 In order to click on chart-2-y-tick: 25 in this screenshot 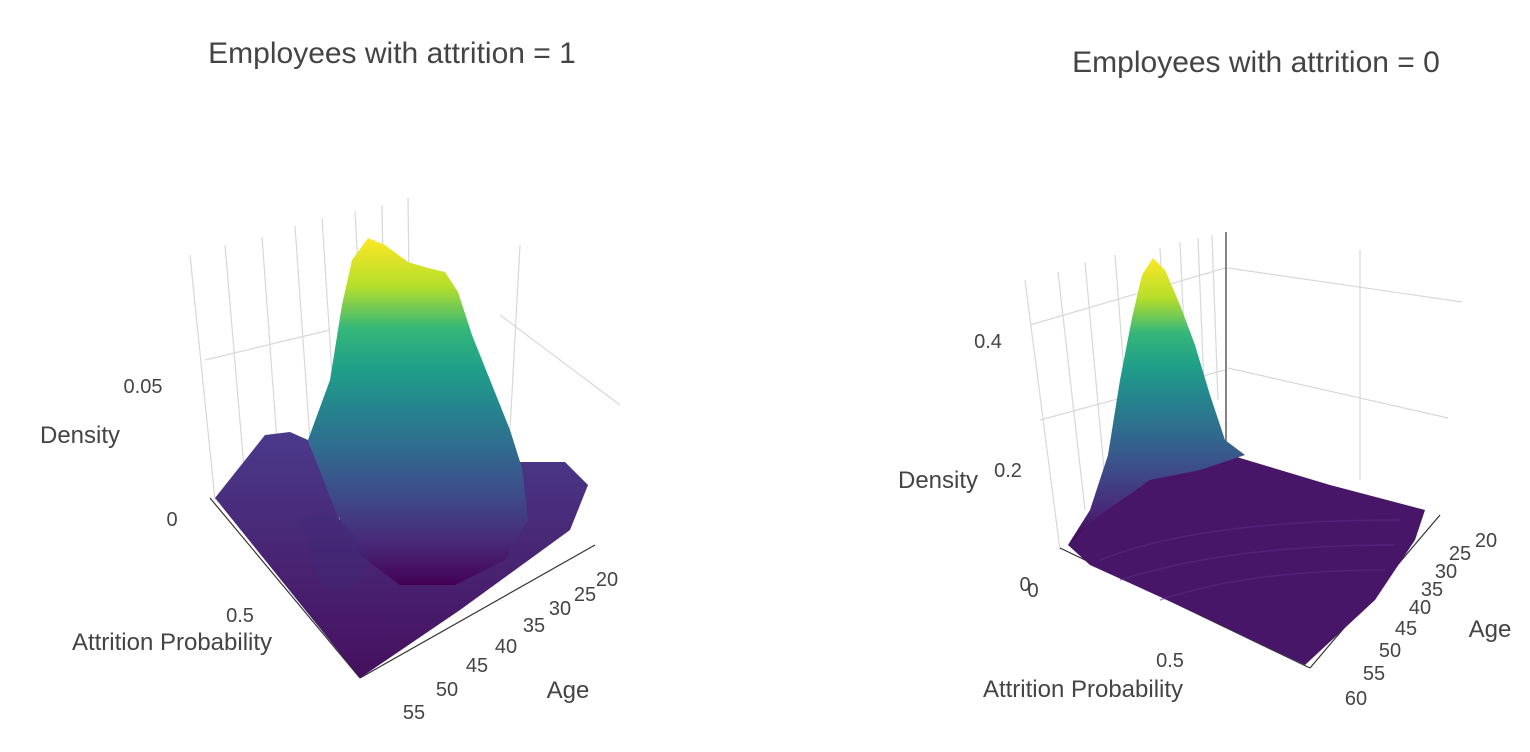, I will do `click(1460, 554)`.